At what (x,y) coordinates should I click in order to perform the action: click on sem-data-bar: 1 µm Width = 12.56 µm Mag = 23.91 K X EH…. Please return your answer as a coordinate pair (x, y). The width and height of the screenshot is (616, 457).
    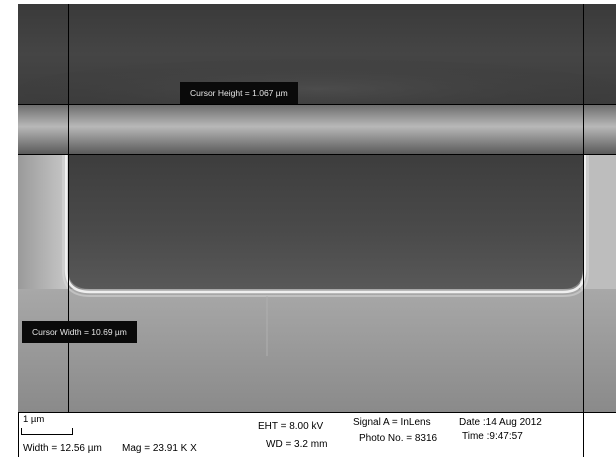
    Looking at the image, I should click on (317, 434).